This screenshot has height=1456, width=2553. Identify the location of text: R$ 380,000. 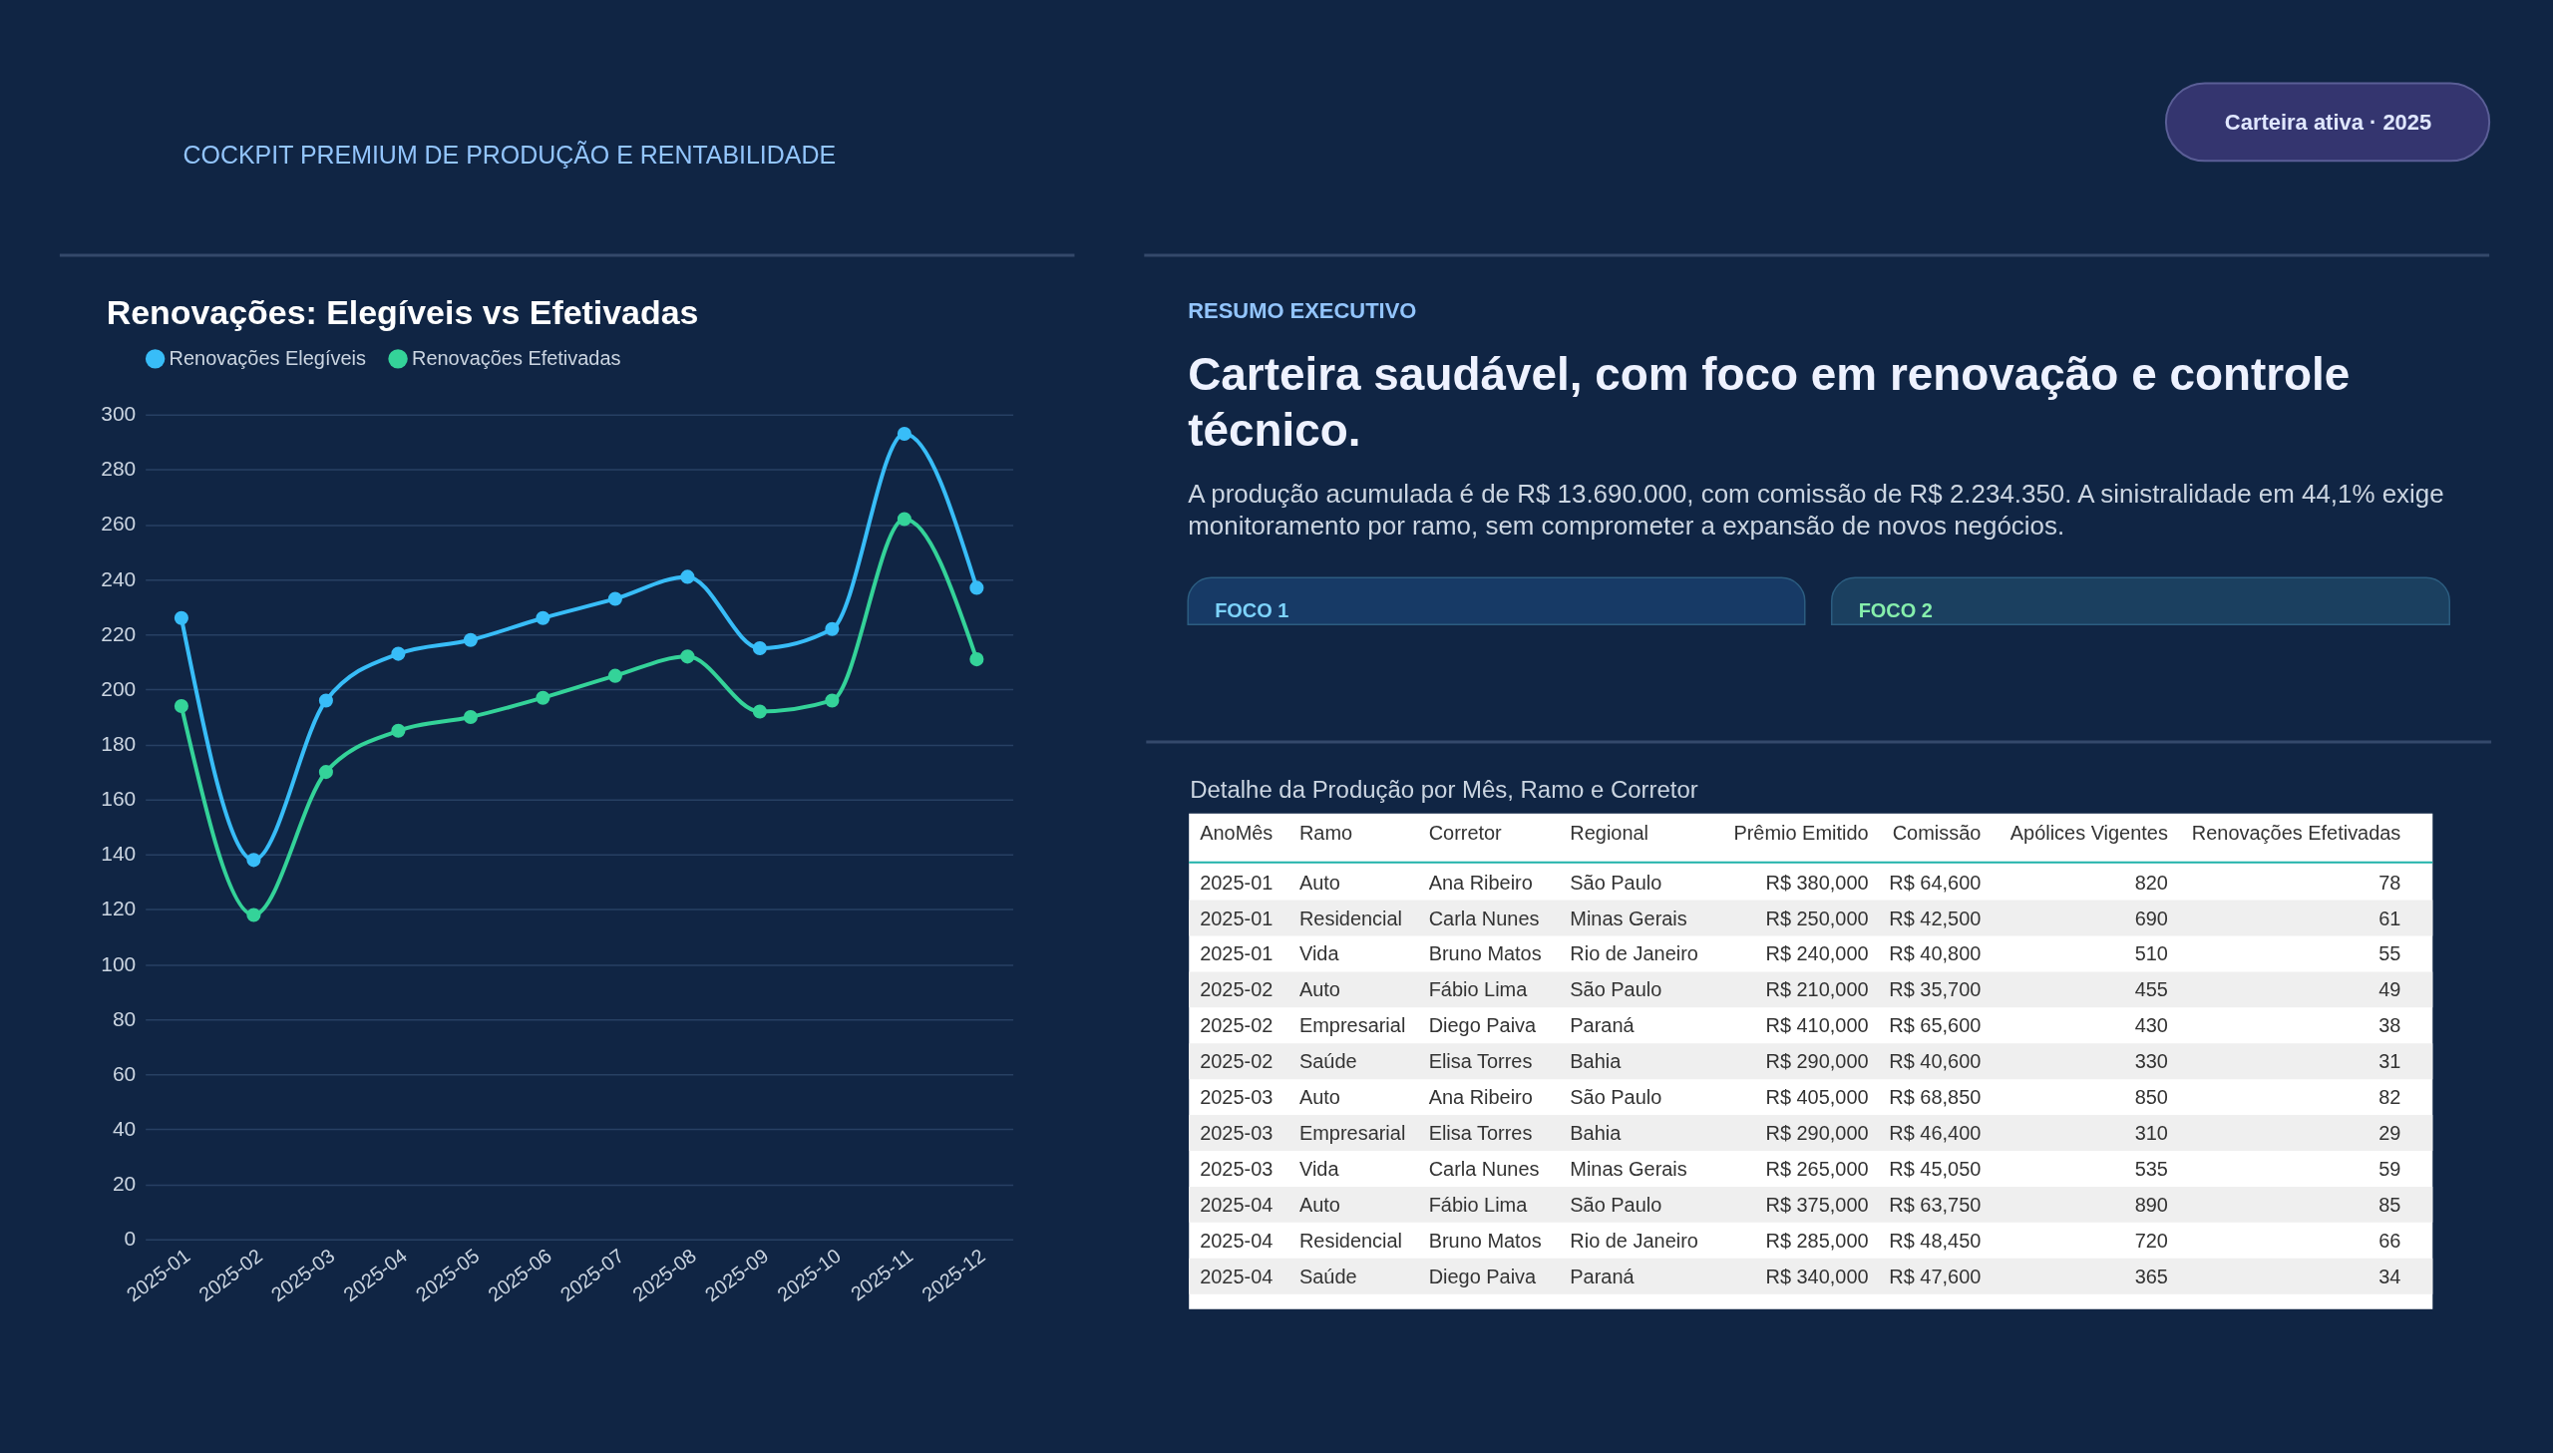
(1817, 882).